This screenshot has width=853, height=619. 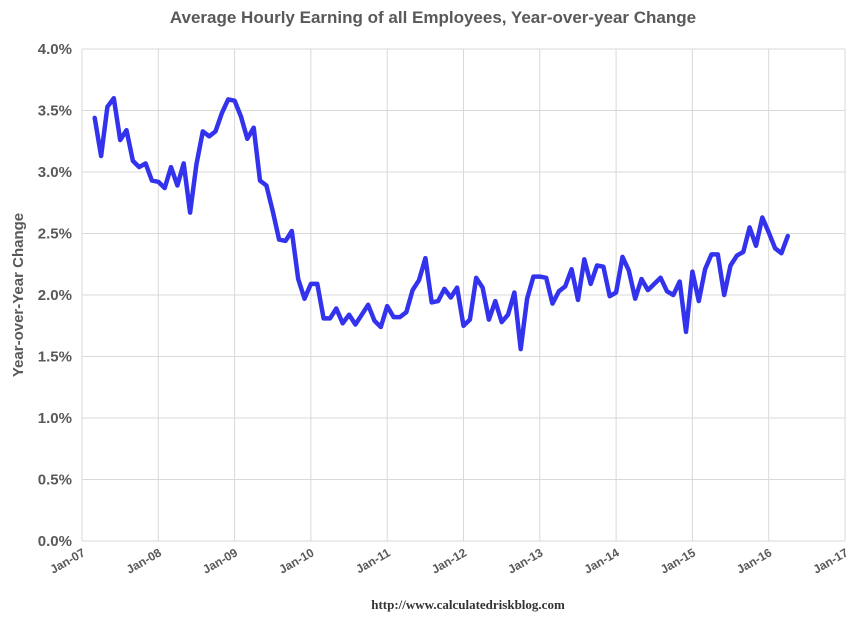 What do you see at coordinates (373, 560) in the screenshot?
I see `x-tick-label: Jan-11` at bounding box center [373, 560].